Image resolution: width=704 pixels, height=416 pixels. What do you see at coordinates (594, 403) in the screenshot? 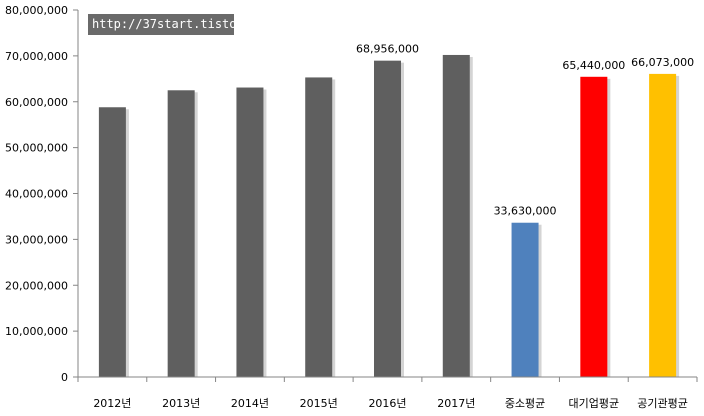
I see `x-tick-label: 대기업평균` at bounding box center [594, 403].